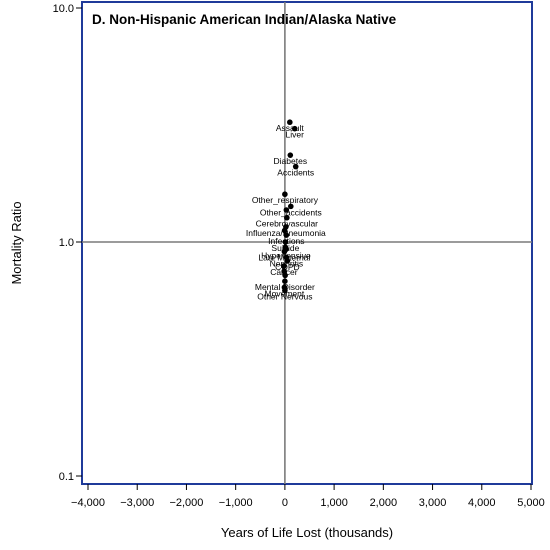 This screenshot has height=550, width=550. Describe the element at coordinates (291, 161) in the screenshot. I see `data-point-label: Diabetes` at that location.